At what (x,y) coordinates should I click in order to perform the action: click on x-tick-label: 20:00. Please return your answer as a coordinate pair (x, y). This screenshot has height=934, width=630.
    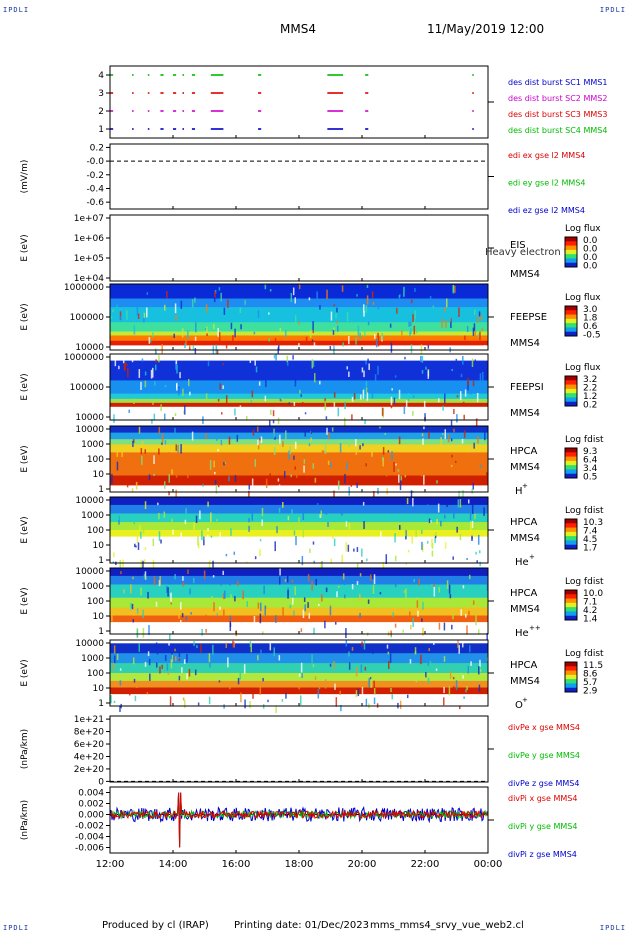
    Looking at the image, I should click on (362, 864).